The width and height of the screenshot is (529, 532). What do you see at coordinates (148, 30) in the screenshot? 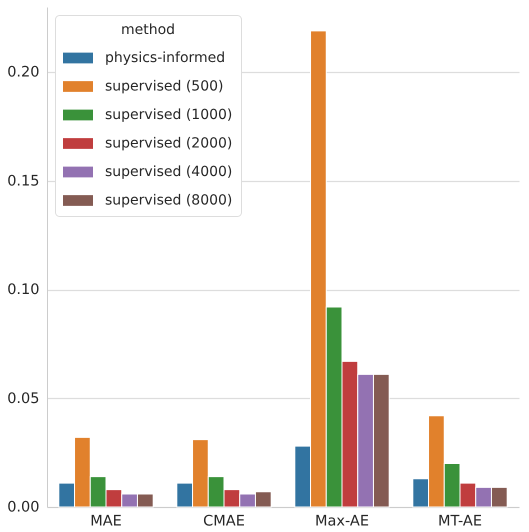
I see `legend-title: method` at bounding box center [148, 30].